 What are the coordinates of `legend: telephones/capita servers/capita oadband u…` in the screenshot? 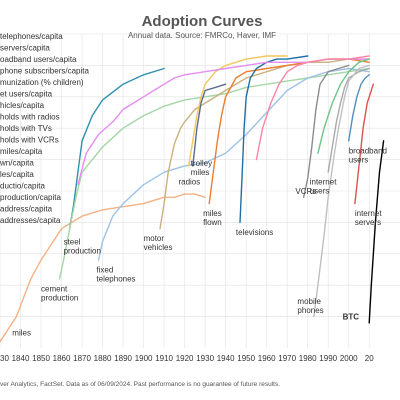 It's located at (44, 128).